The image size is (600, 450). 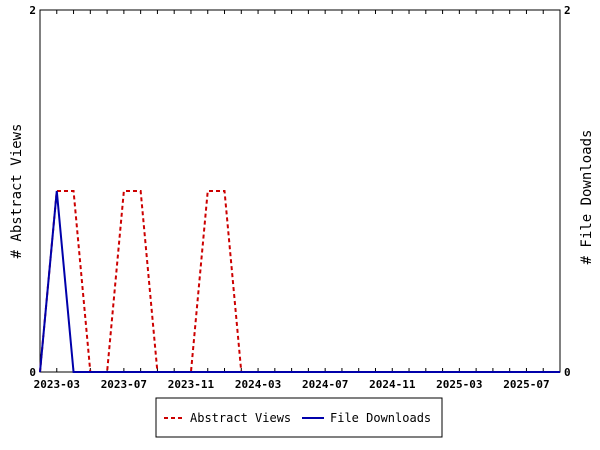 I want to click on x-tick-label-2024-03: 2024-03, so click(x=258, y=384).